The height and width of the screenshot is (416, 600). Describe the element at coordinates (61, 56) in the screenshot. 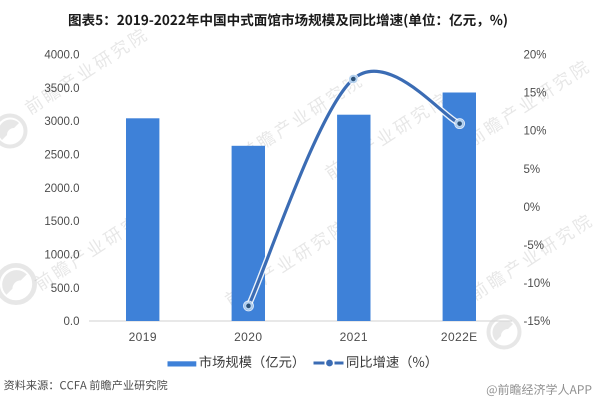

I see `svg-text: 4000.0` at that location.